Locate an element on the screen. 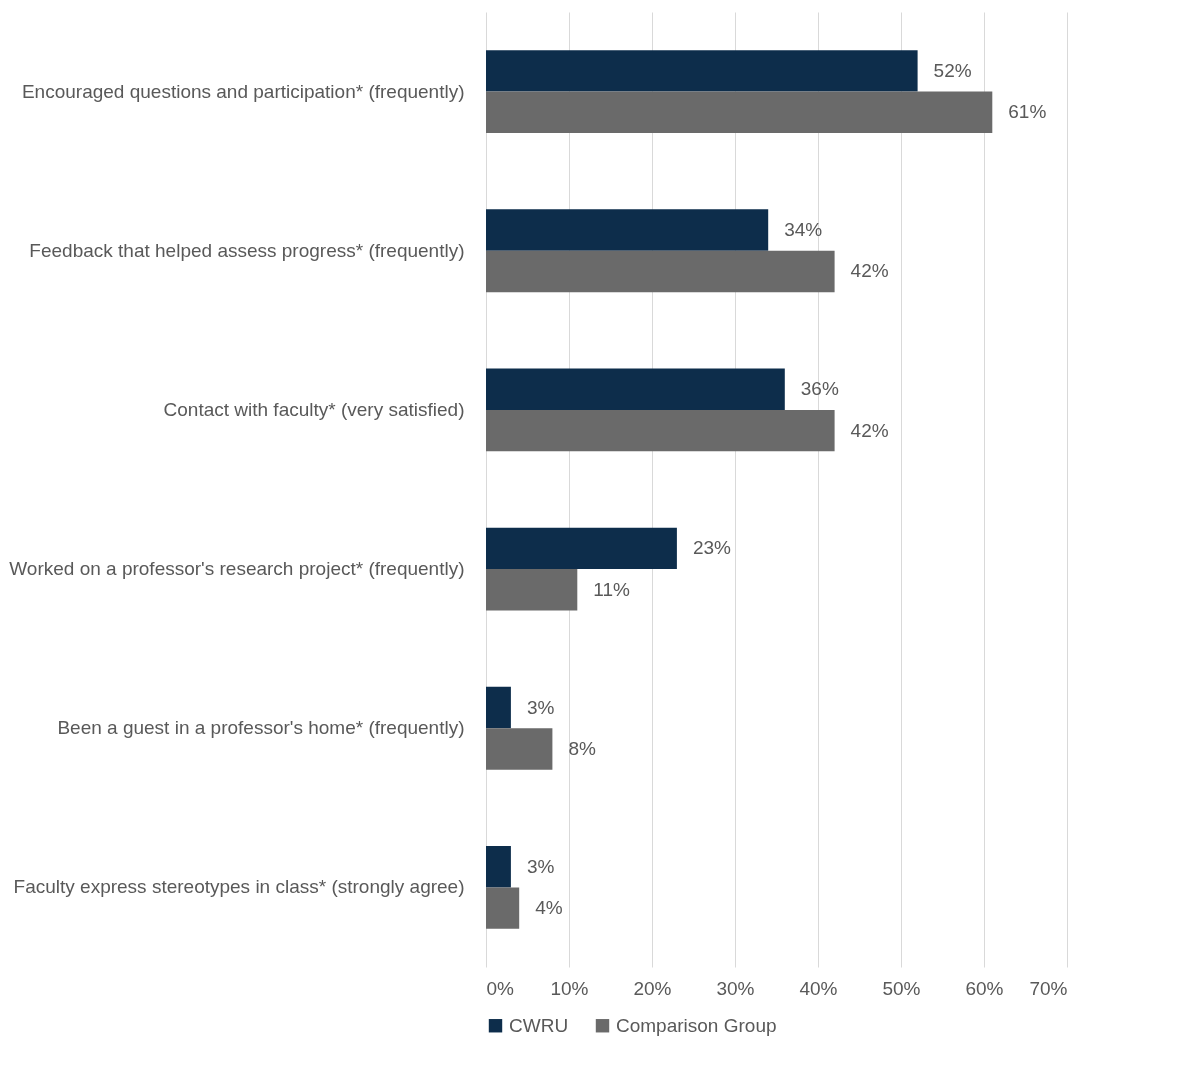  y-tick-label: Been a guest in a professor's home* (frequently) is located at coordinates (261, 728).